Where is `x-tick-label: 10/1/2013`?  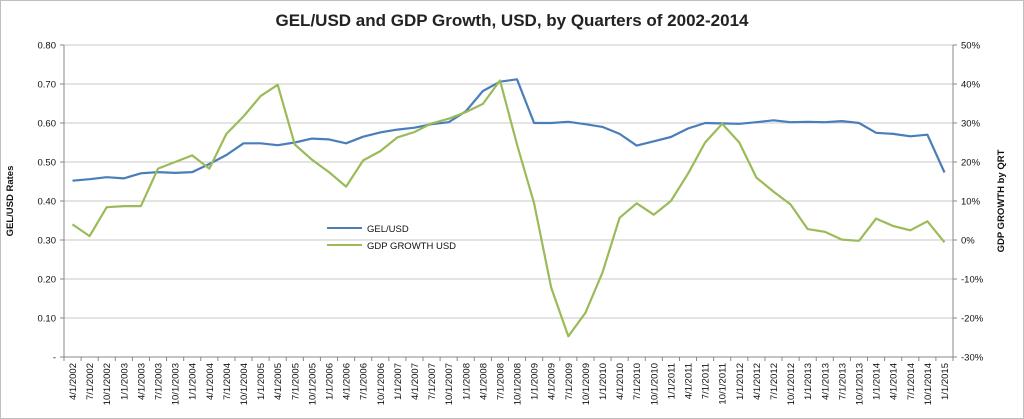 x-tick-label: 10/1/2013 is located at coordinates (859, 384).